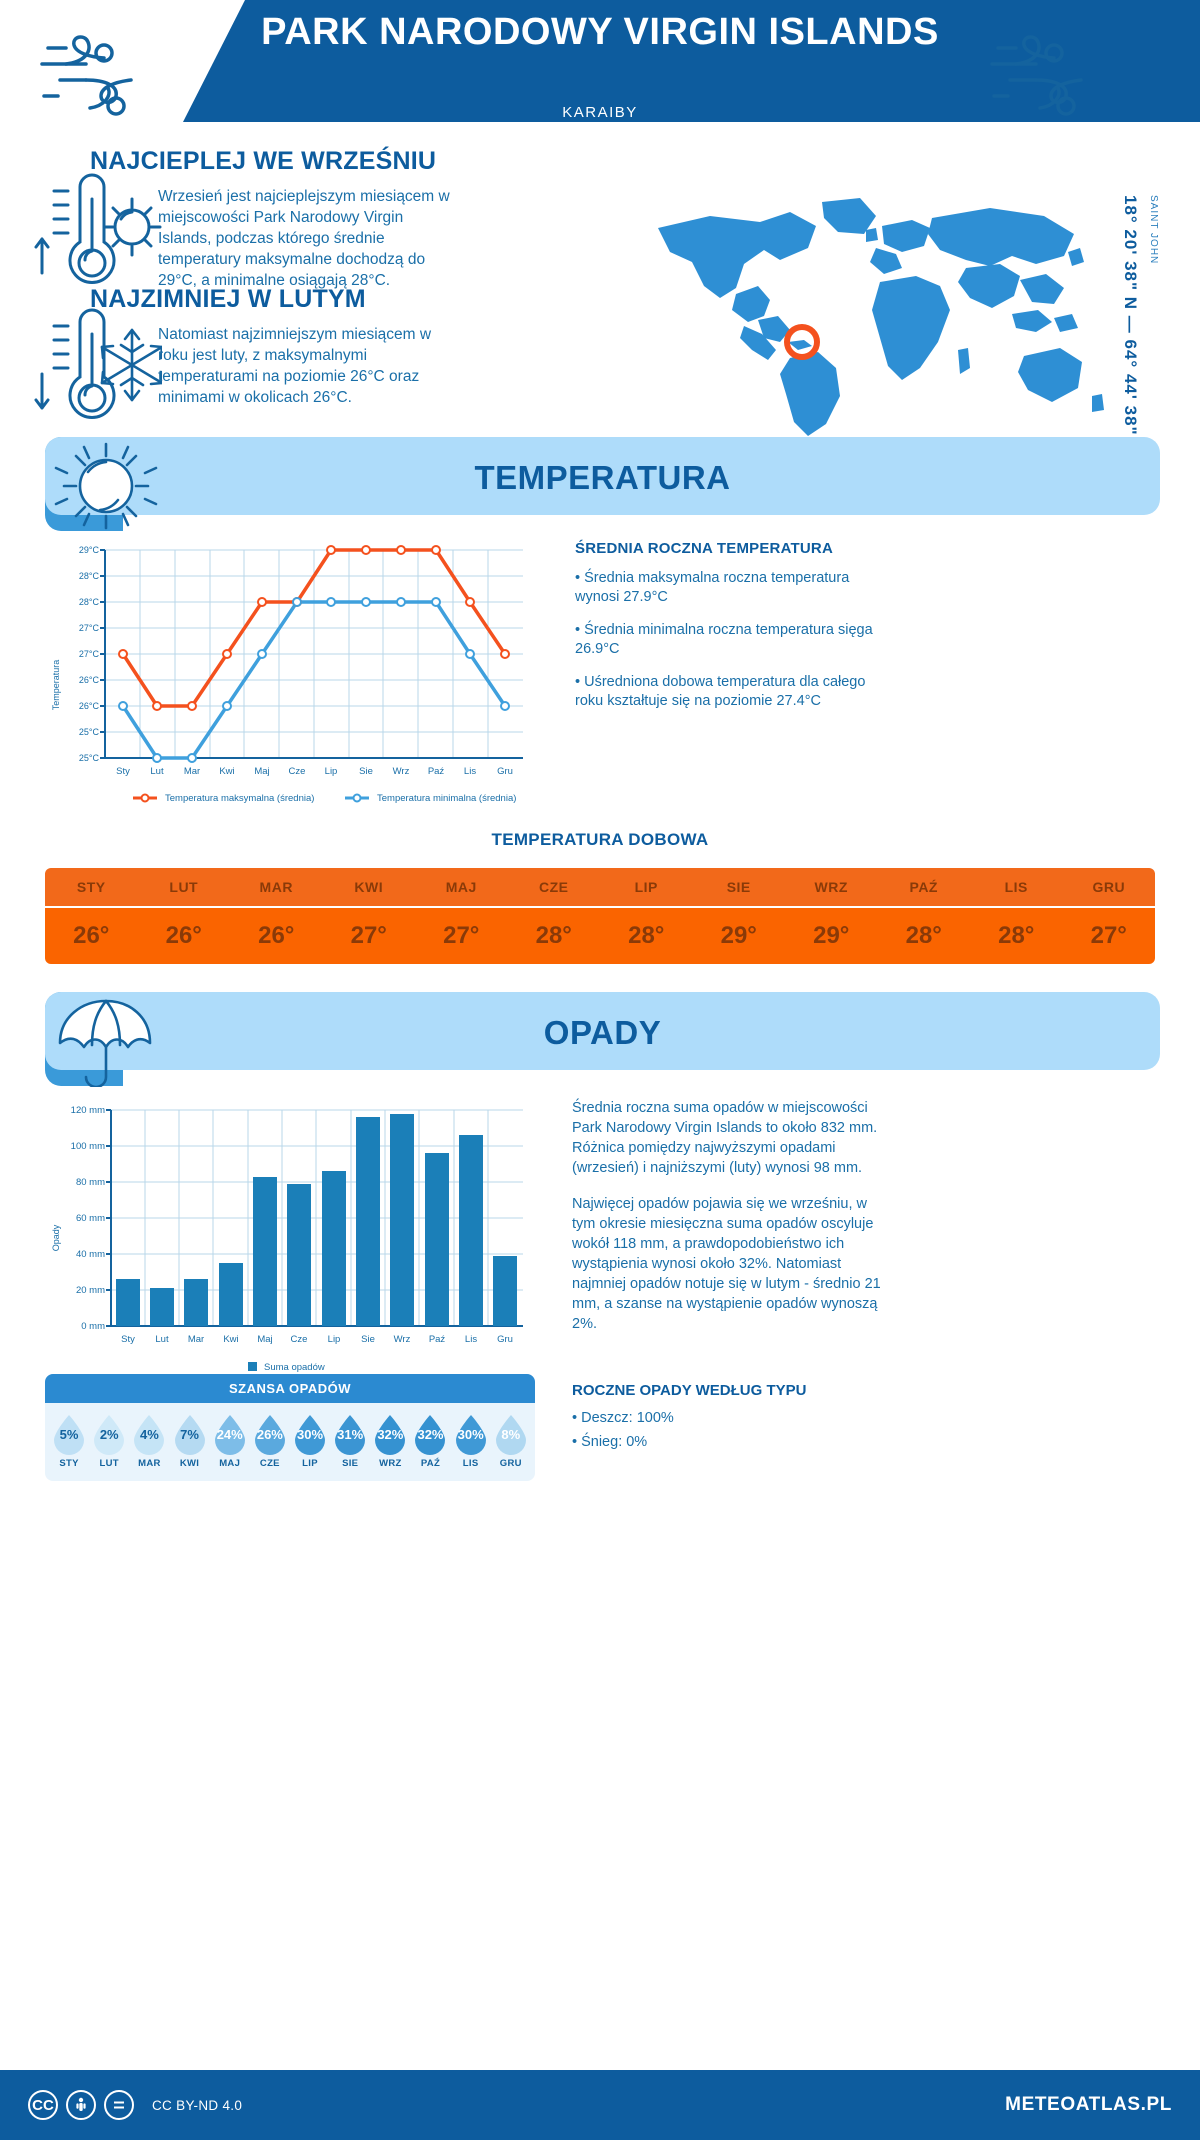 Image resolution: width=1200 pixels, height=2140 pixels. What do you see at coordinates (600, 32) in the screenshot?
I see `page-title: PARK NARODOWY VIRGIN ISLANDS` at bounding box center [600, 32].